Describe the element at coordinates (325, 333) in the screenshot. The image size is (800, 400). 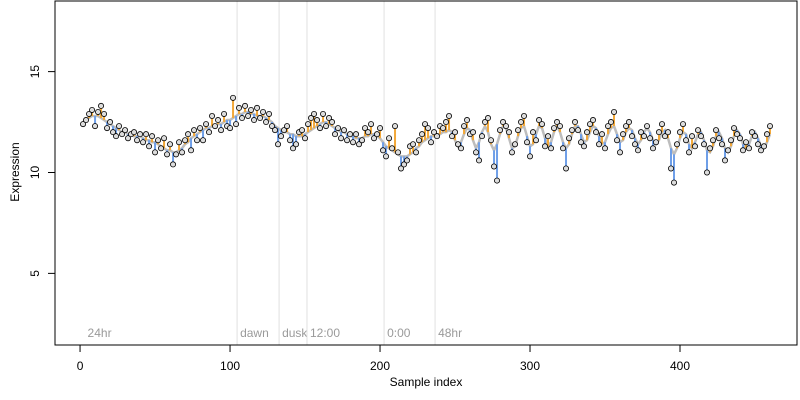
I see `annotation-label: 12:00` at that location.